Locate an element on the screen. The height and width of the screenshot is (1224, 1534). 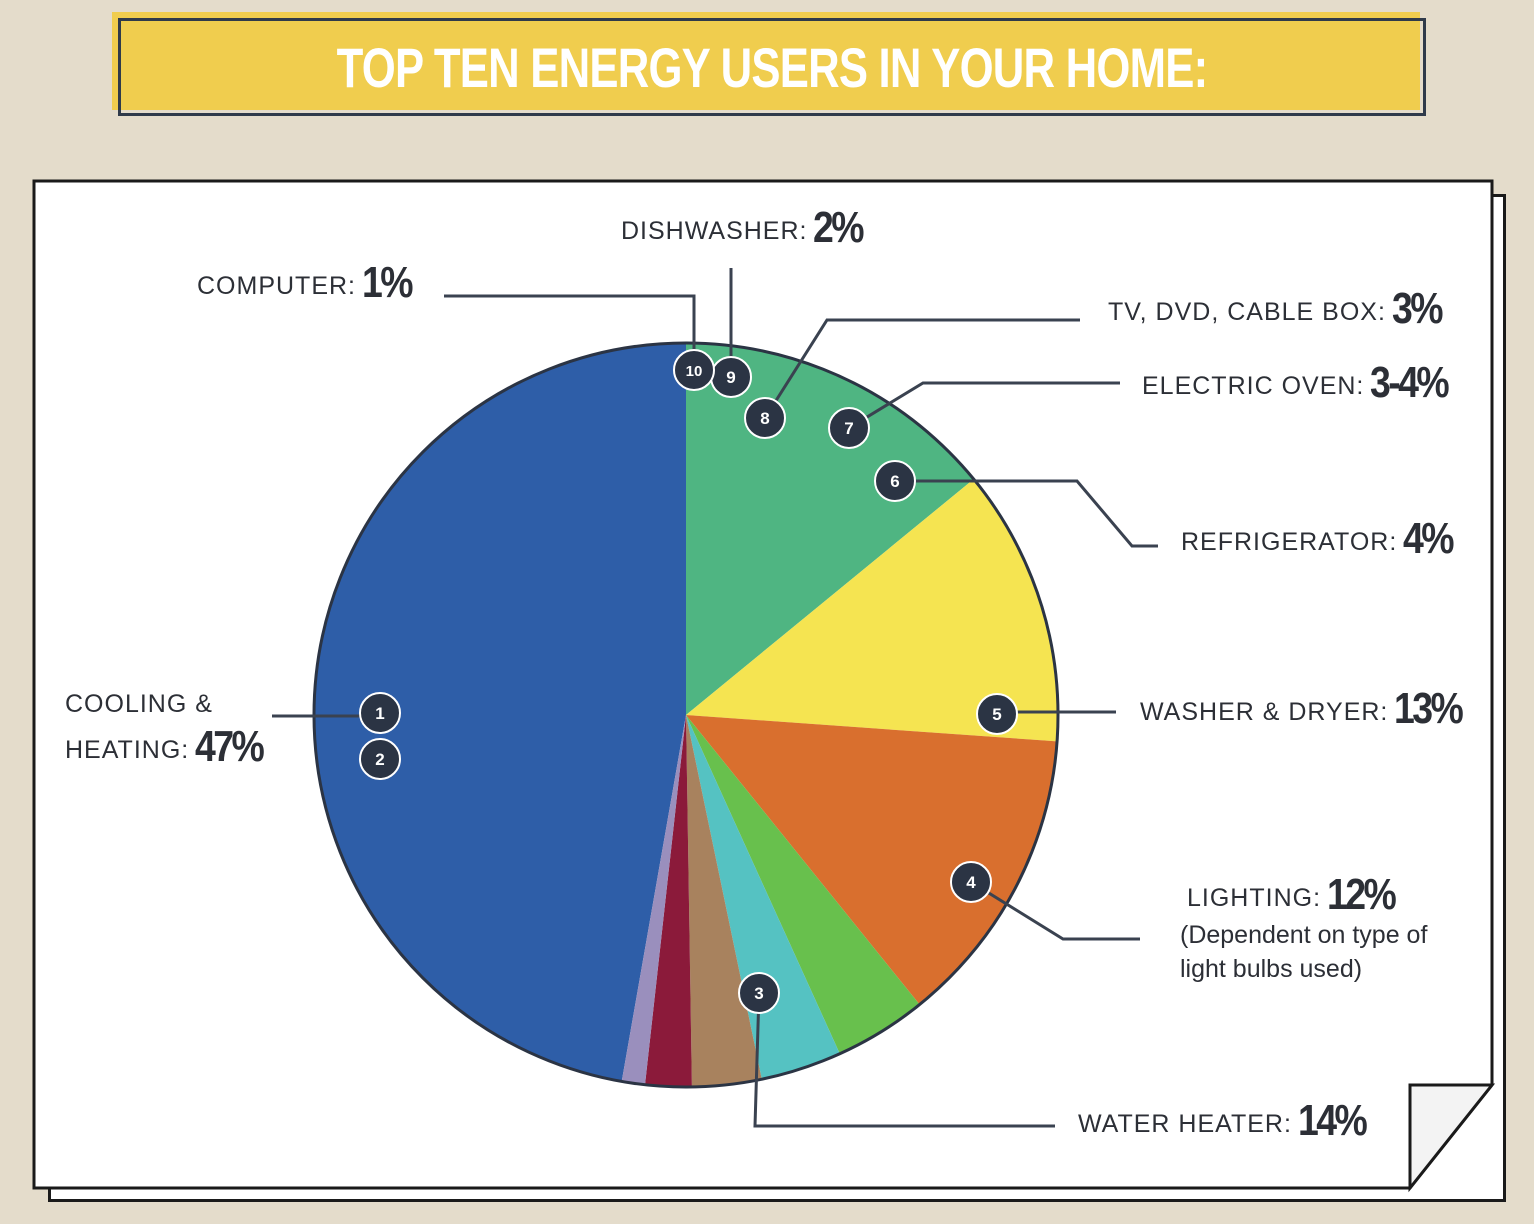
slice-marker-number: 6 is located at coordinates (894, 481).